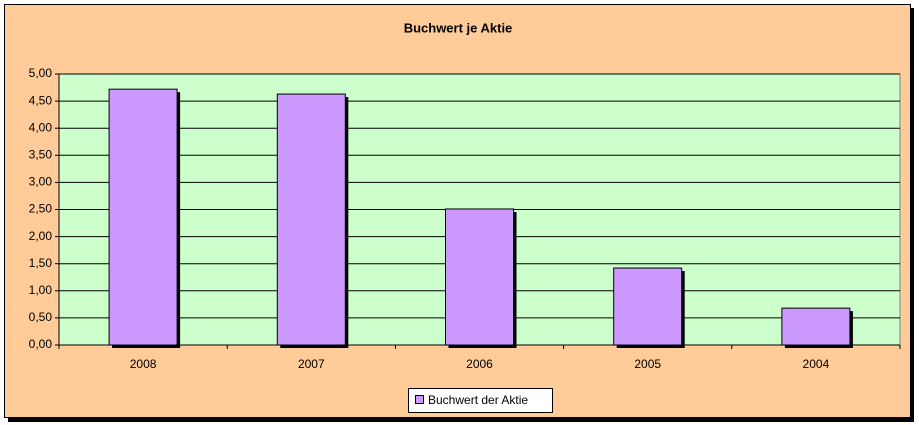  What do you see at coordinates (419, 399) in the screenshot?
I see `legend-swatch` at bounding box center [419, 399].